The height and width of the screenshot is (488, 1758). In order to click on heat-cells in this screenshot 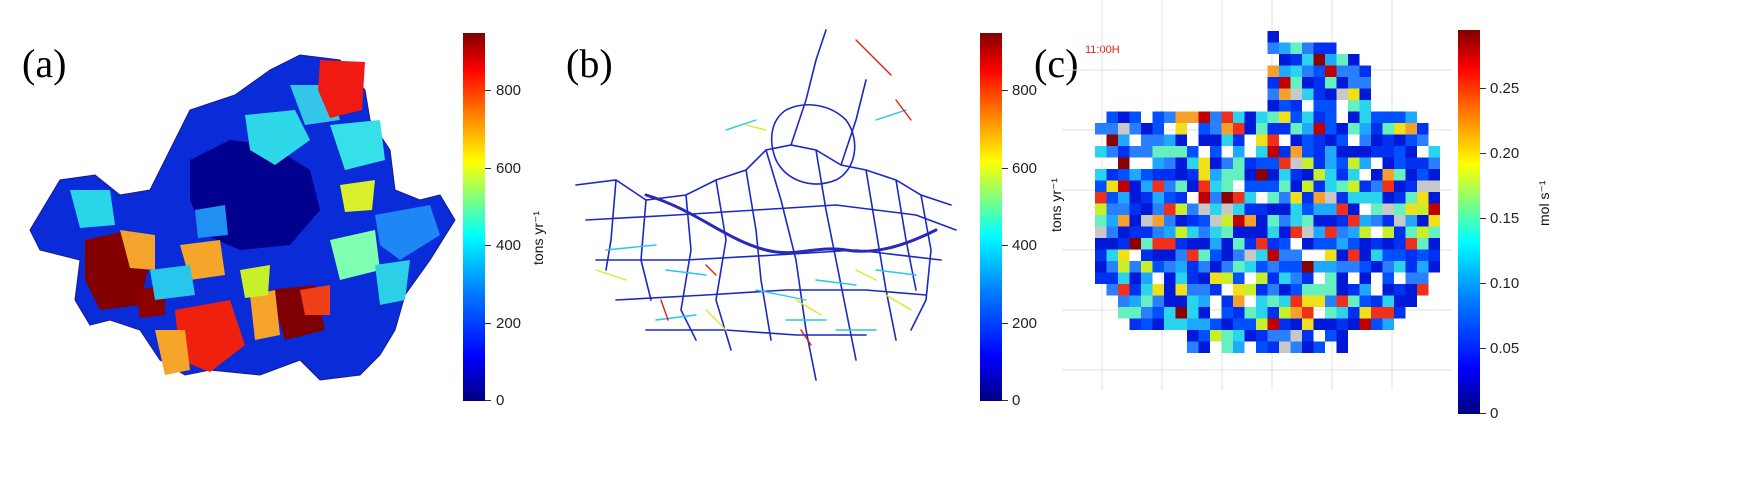, I will do `click(1267, 192)`.